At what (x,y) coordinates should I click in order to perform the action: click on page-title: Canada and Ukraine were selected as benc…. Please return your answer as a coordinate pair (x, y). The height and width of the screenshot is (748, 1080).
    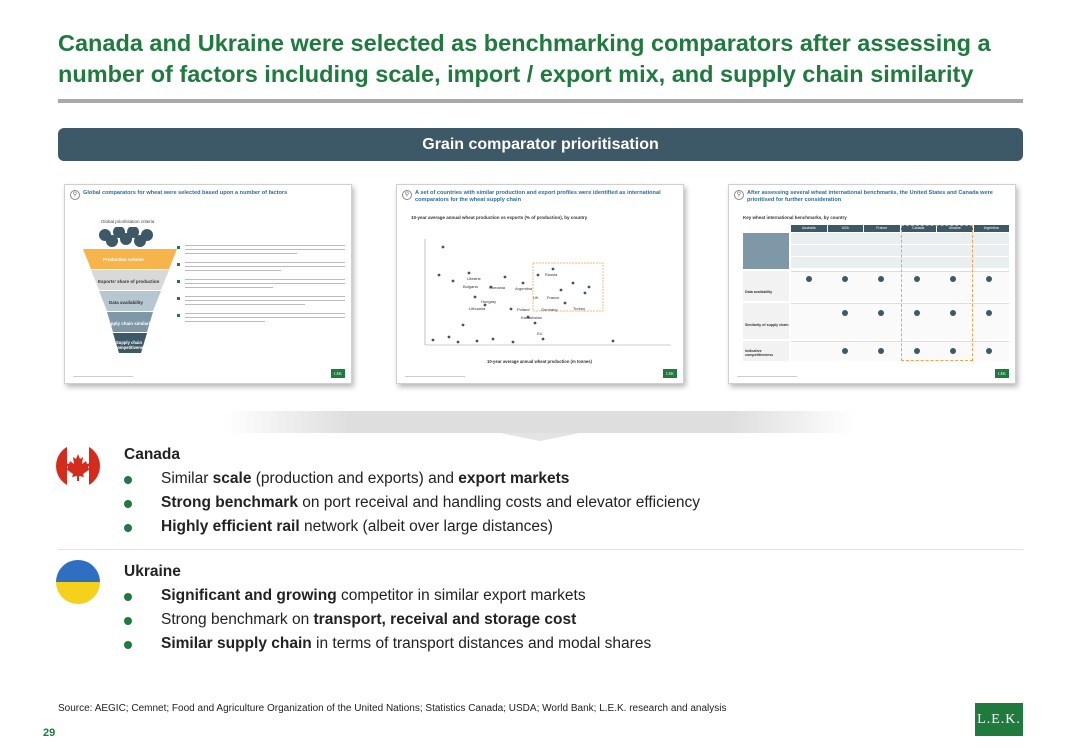
    Looking at the image, I should click on (524, 58).